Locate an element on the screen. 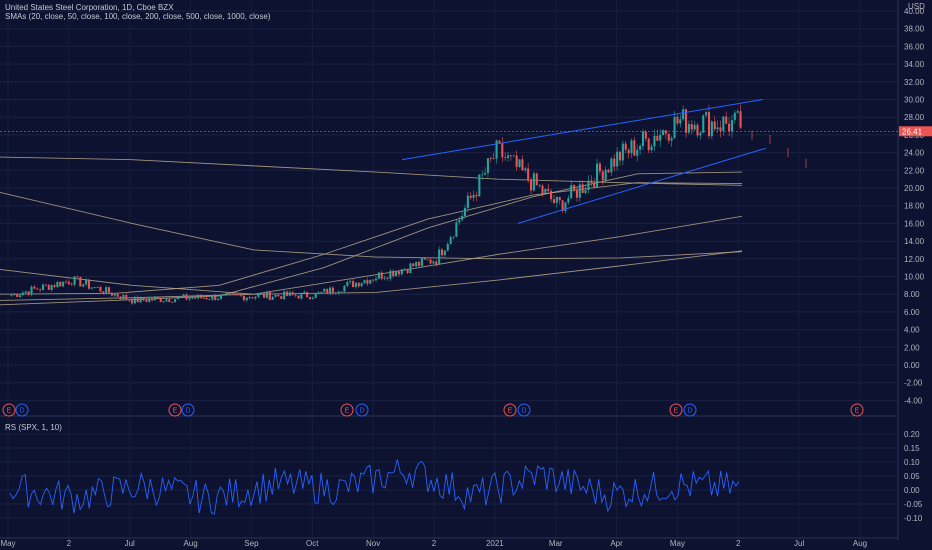 The image size is (932, 550). trendlines is located at coordinates (584, 161).